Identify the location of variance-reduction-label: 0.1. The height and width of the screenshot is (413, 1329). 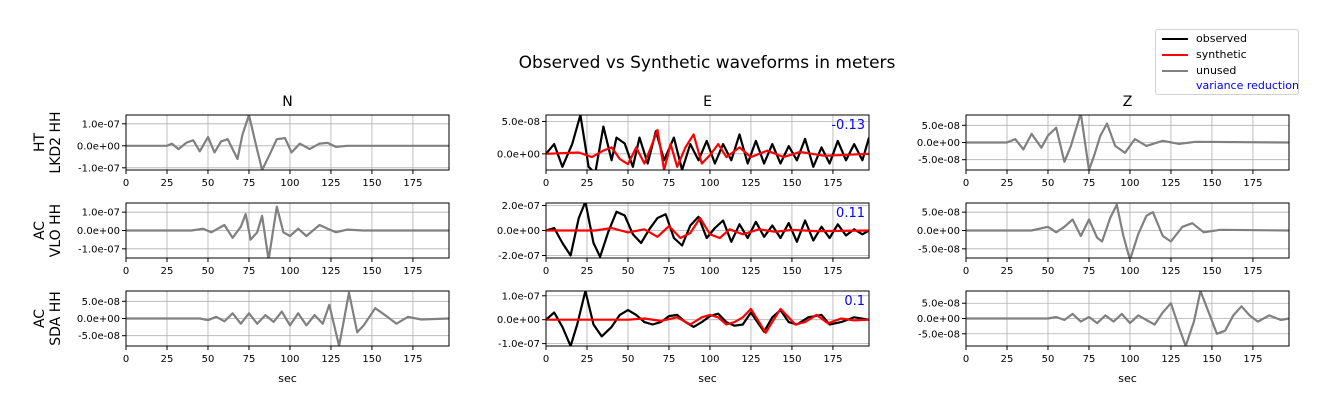
(854, 301).